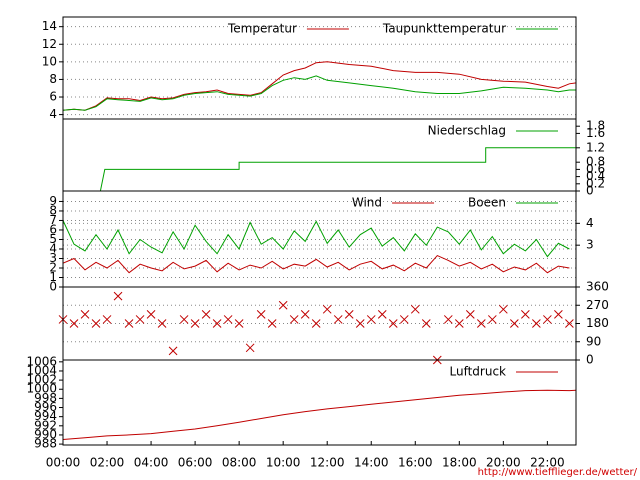 The width and height of the screenshot is (640, 480). I want to click on x-tick-label: 14:00, so click(371, 463).